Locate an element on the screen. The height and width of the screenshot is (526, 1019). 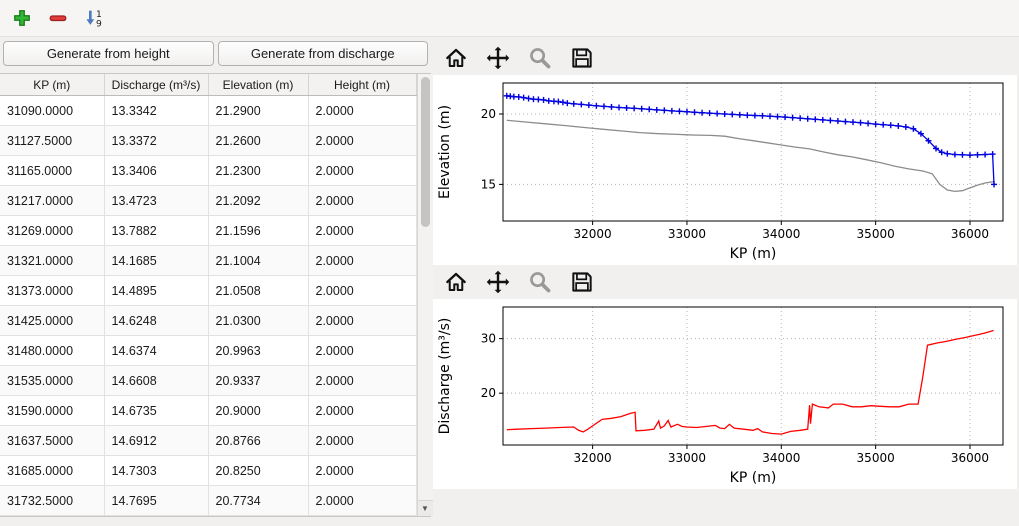
table-row: 31590.0000 14.6735 20.9000 2.0000 is located at coordinates (208, 410).